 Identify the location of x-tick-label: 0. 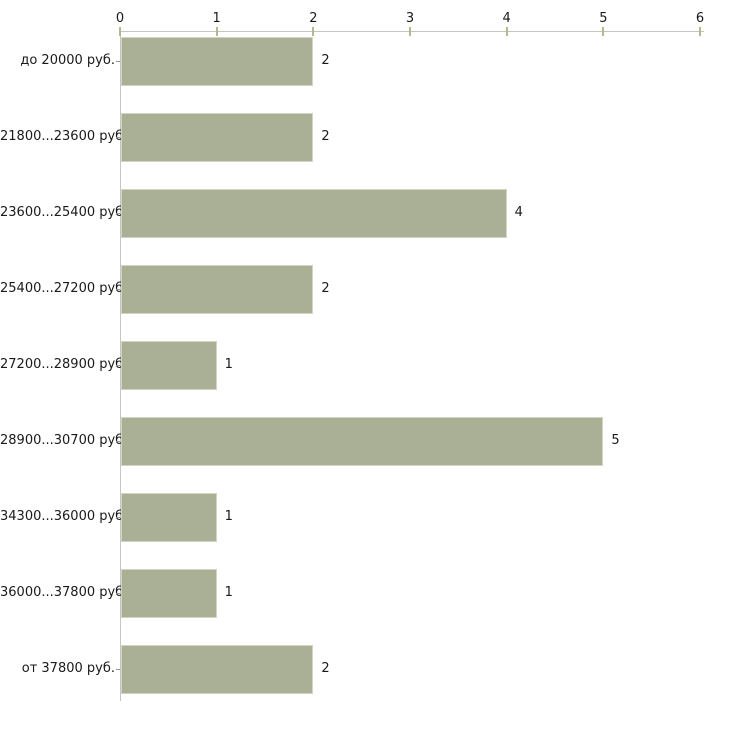
(120, 18).